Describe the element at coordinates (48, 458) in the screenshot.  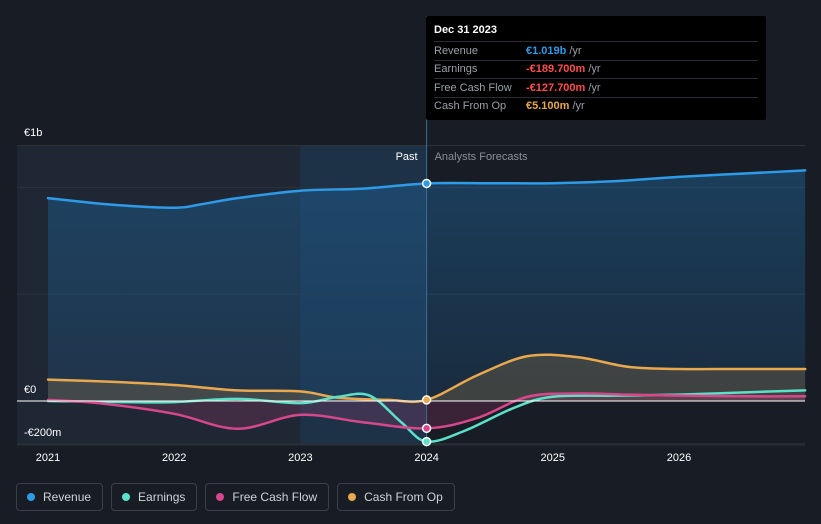
I see `x-tick-label: 2021` at that location.